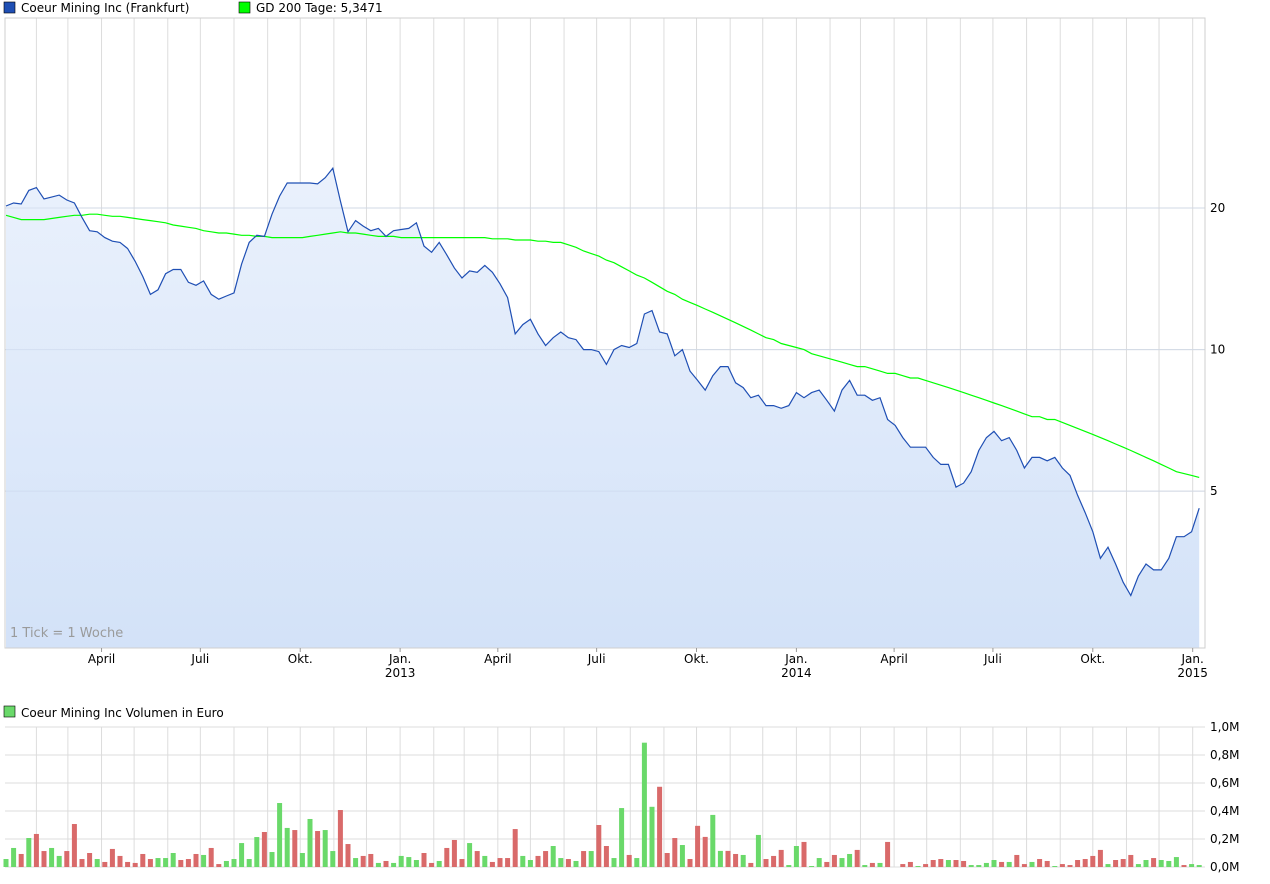 This screenshot has width=1270, height=884. I want to click on price-y-tick-label: 5, so click(1214, 491).